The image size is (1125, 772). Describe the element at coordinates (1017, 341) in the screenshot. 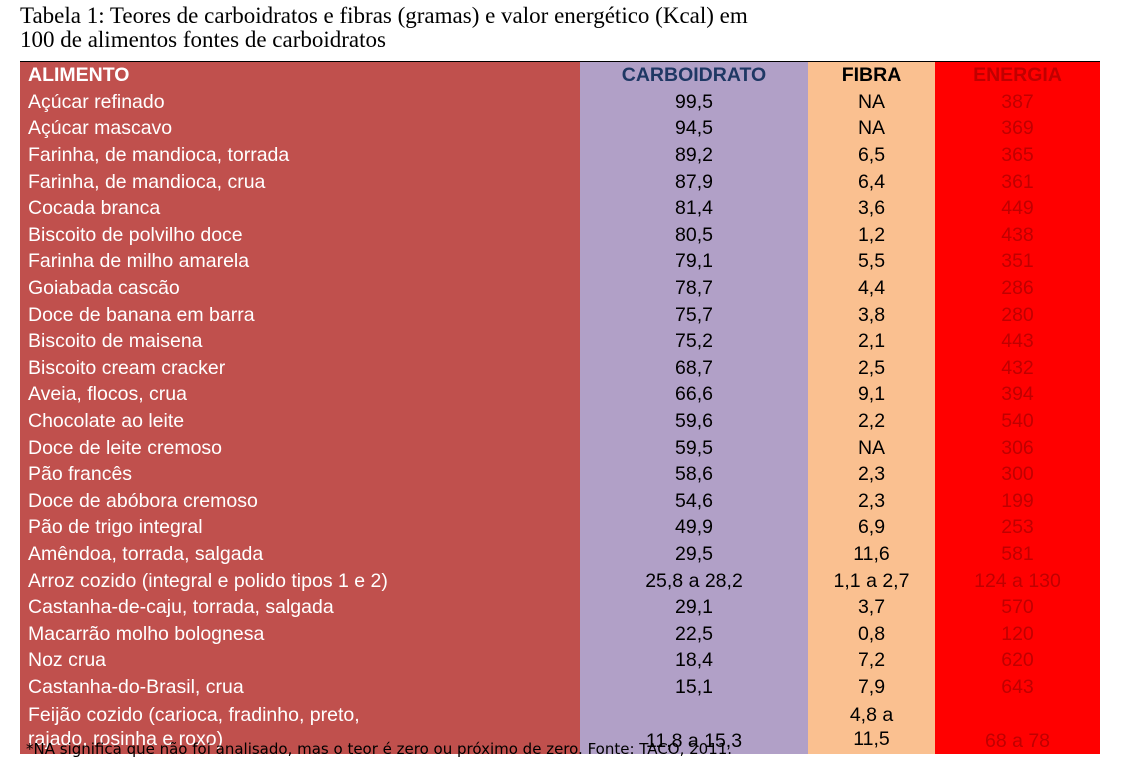

I see `energy-cell: 443` at that location.